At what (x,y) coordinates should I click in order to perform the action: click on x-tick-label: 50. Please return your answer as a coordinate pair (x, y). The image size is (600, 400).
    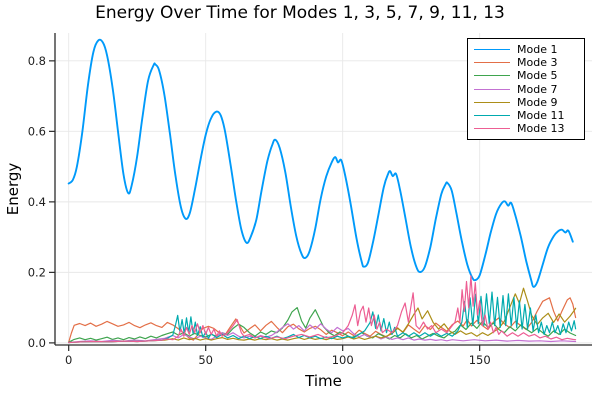
    Looking at the image, I should click on (205, 360).